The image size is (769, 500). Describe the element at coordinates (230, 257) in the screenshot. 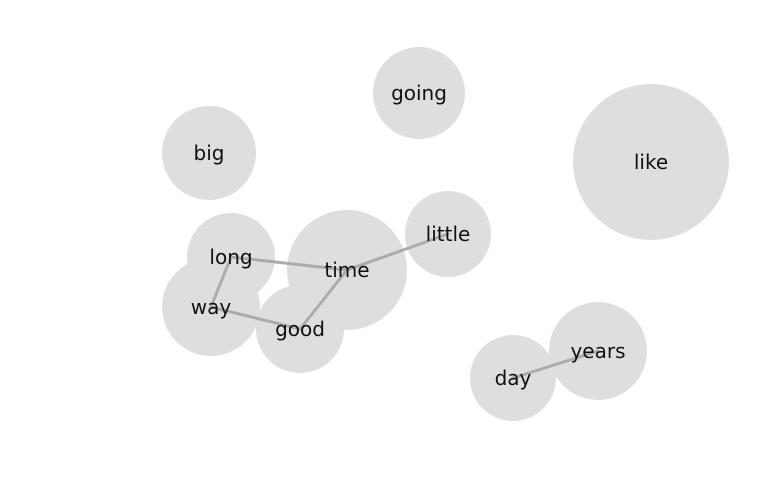

I see `node-label-long: long` at that location.